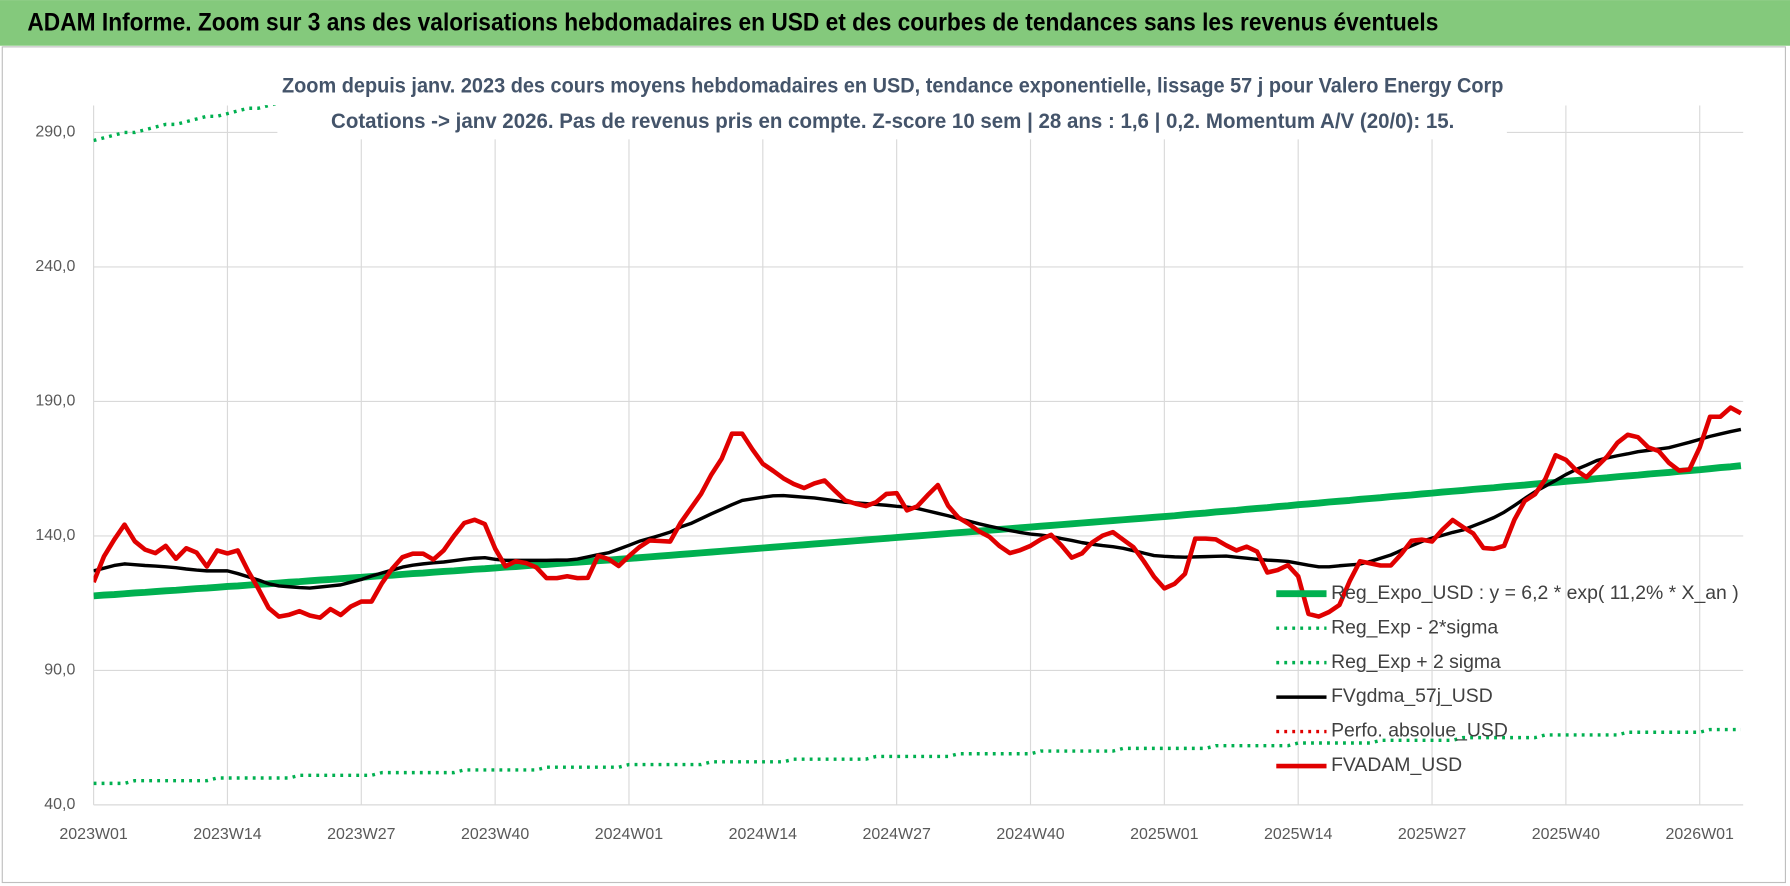 This screenshot has height=886, width=1790. What do you see at coordinates (55, 401) in the screenshot?
I see `y-tick-label: 190,0` at bounding box center [55, 401].